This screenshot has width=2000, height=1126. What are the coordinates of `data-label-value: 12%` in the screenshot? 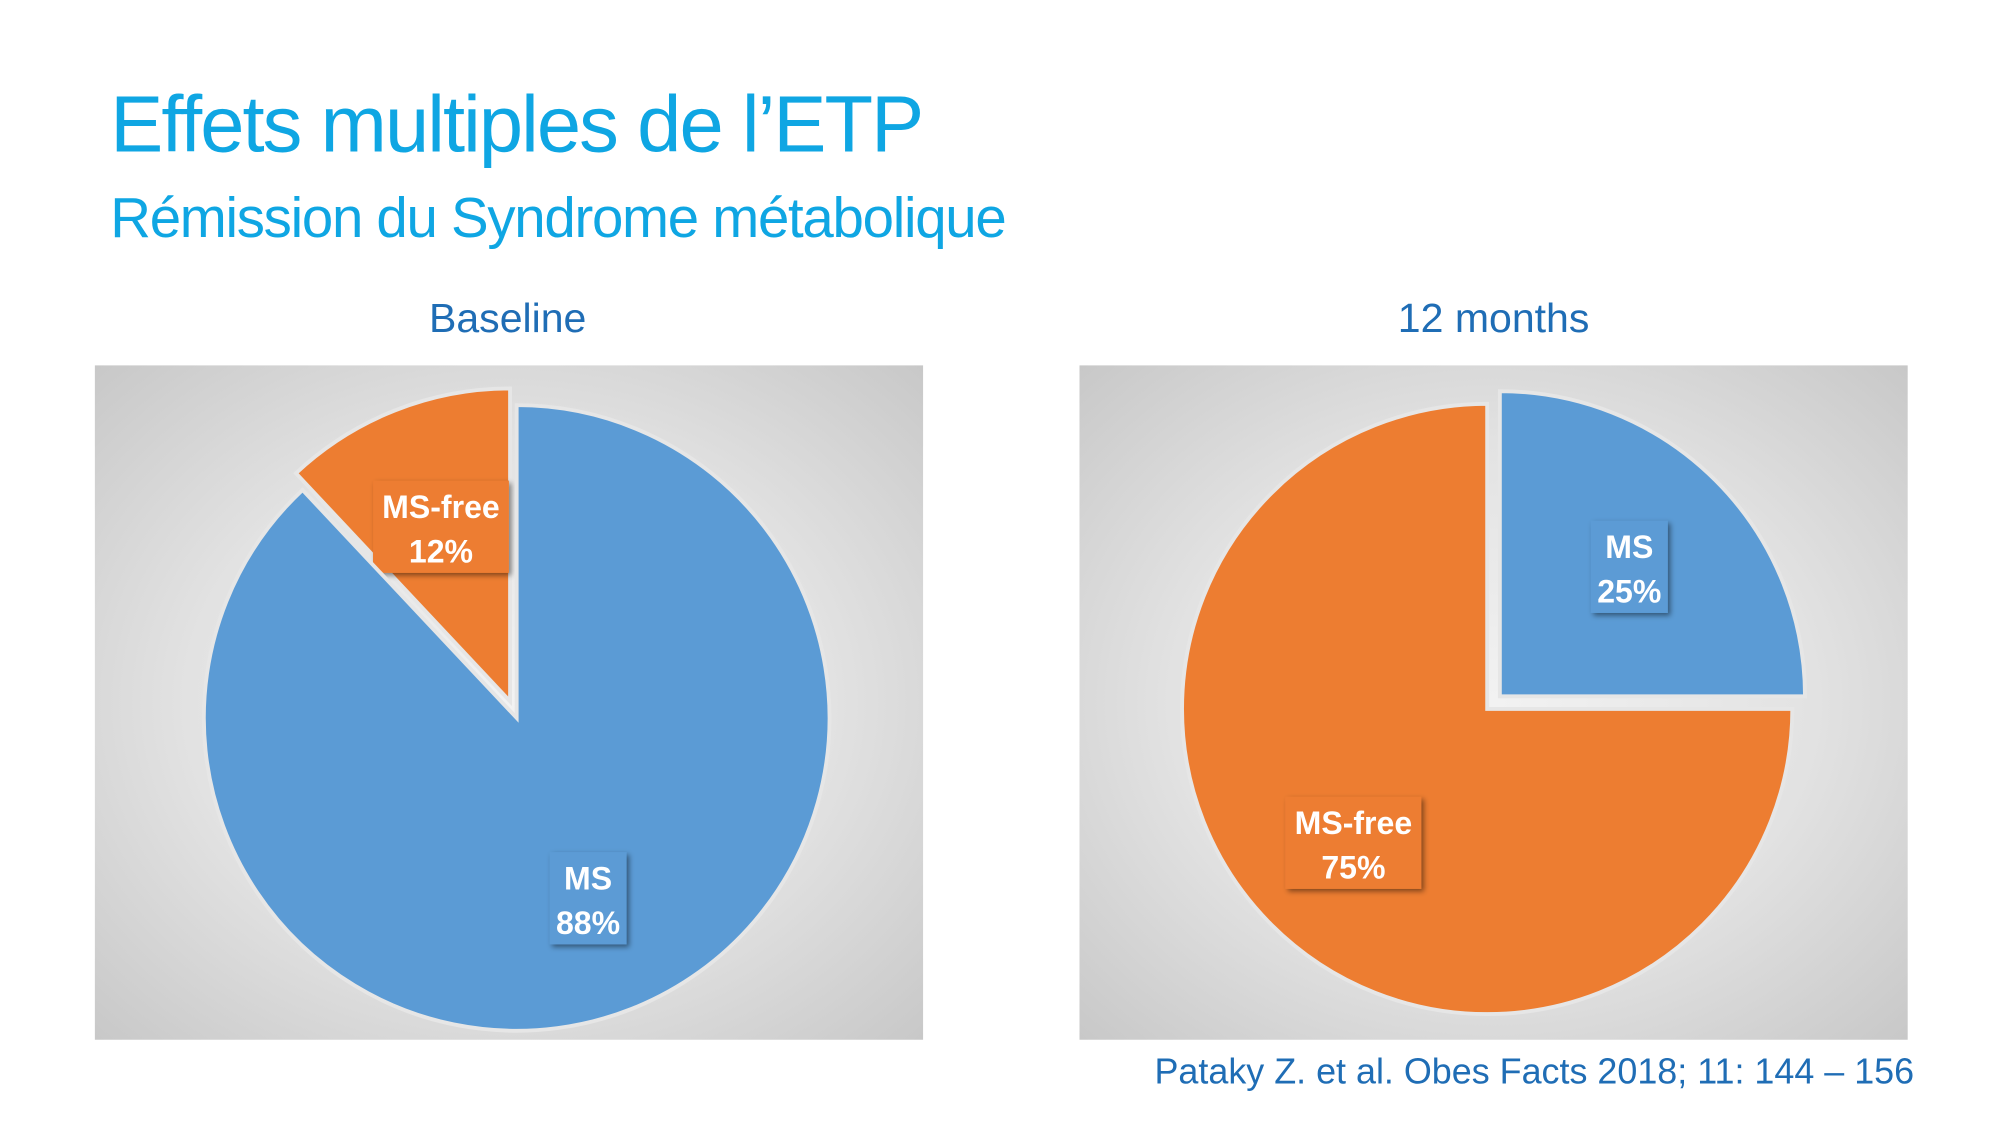 It's located at (441, 552).